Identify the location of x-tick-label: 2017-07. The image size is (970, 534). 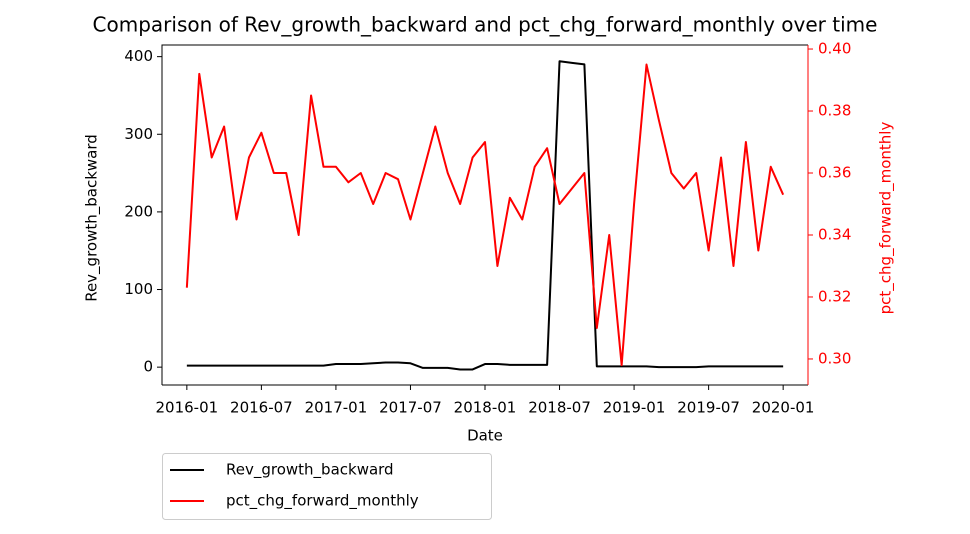
(410, 408).